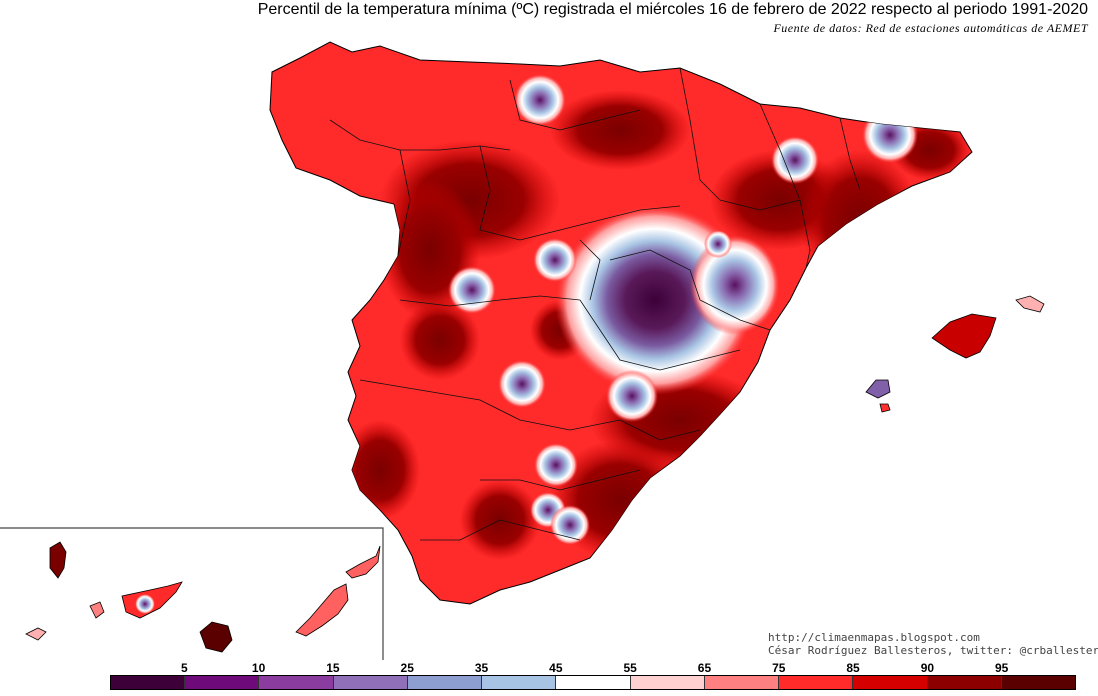  Describe the element at coordinates (258, 668) in the screenshot. I see `legend-tick-label: 10` at that location.